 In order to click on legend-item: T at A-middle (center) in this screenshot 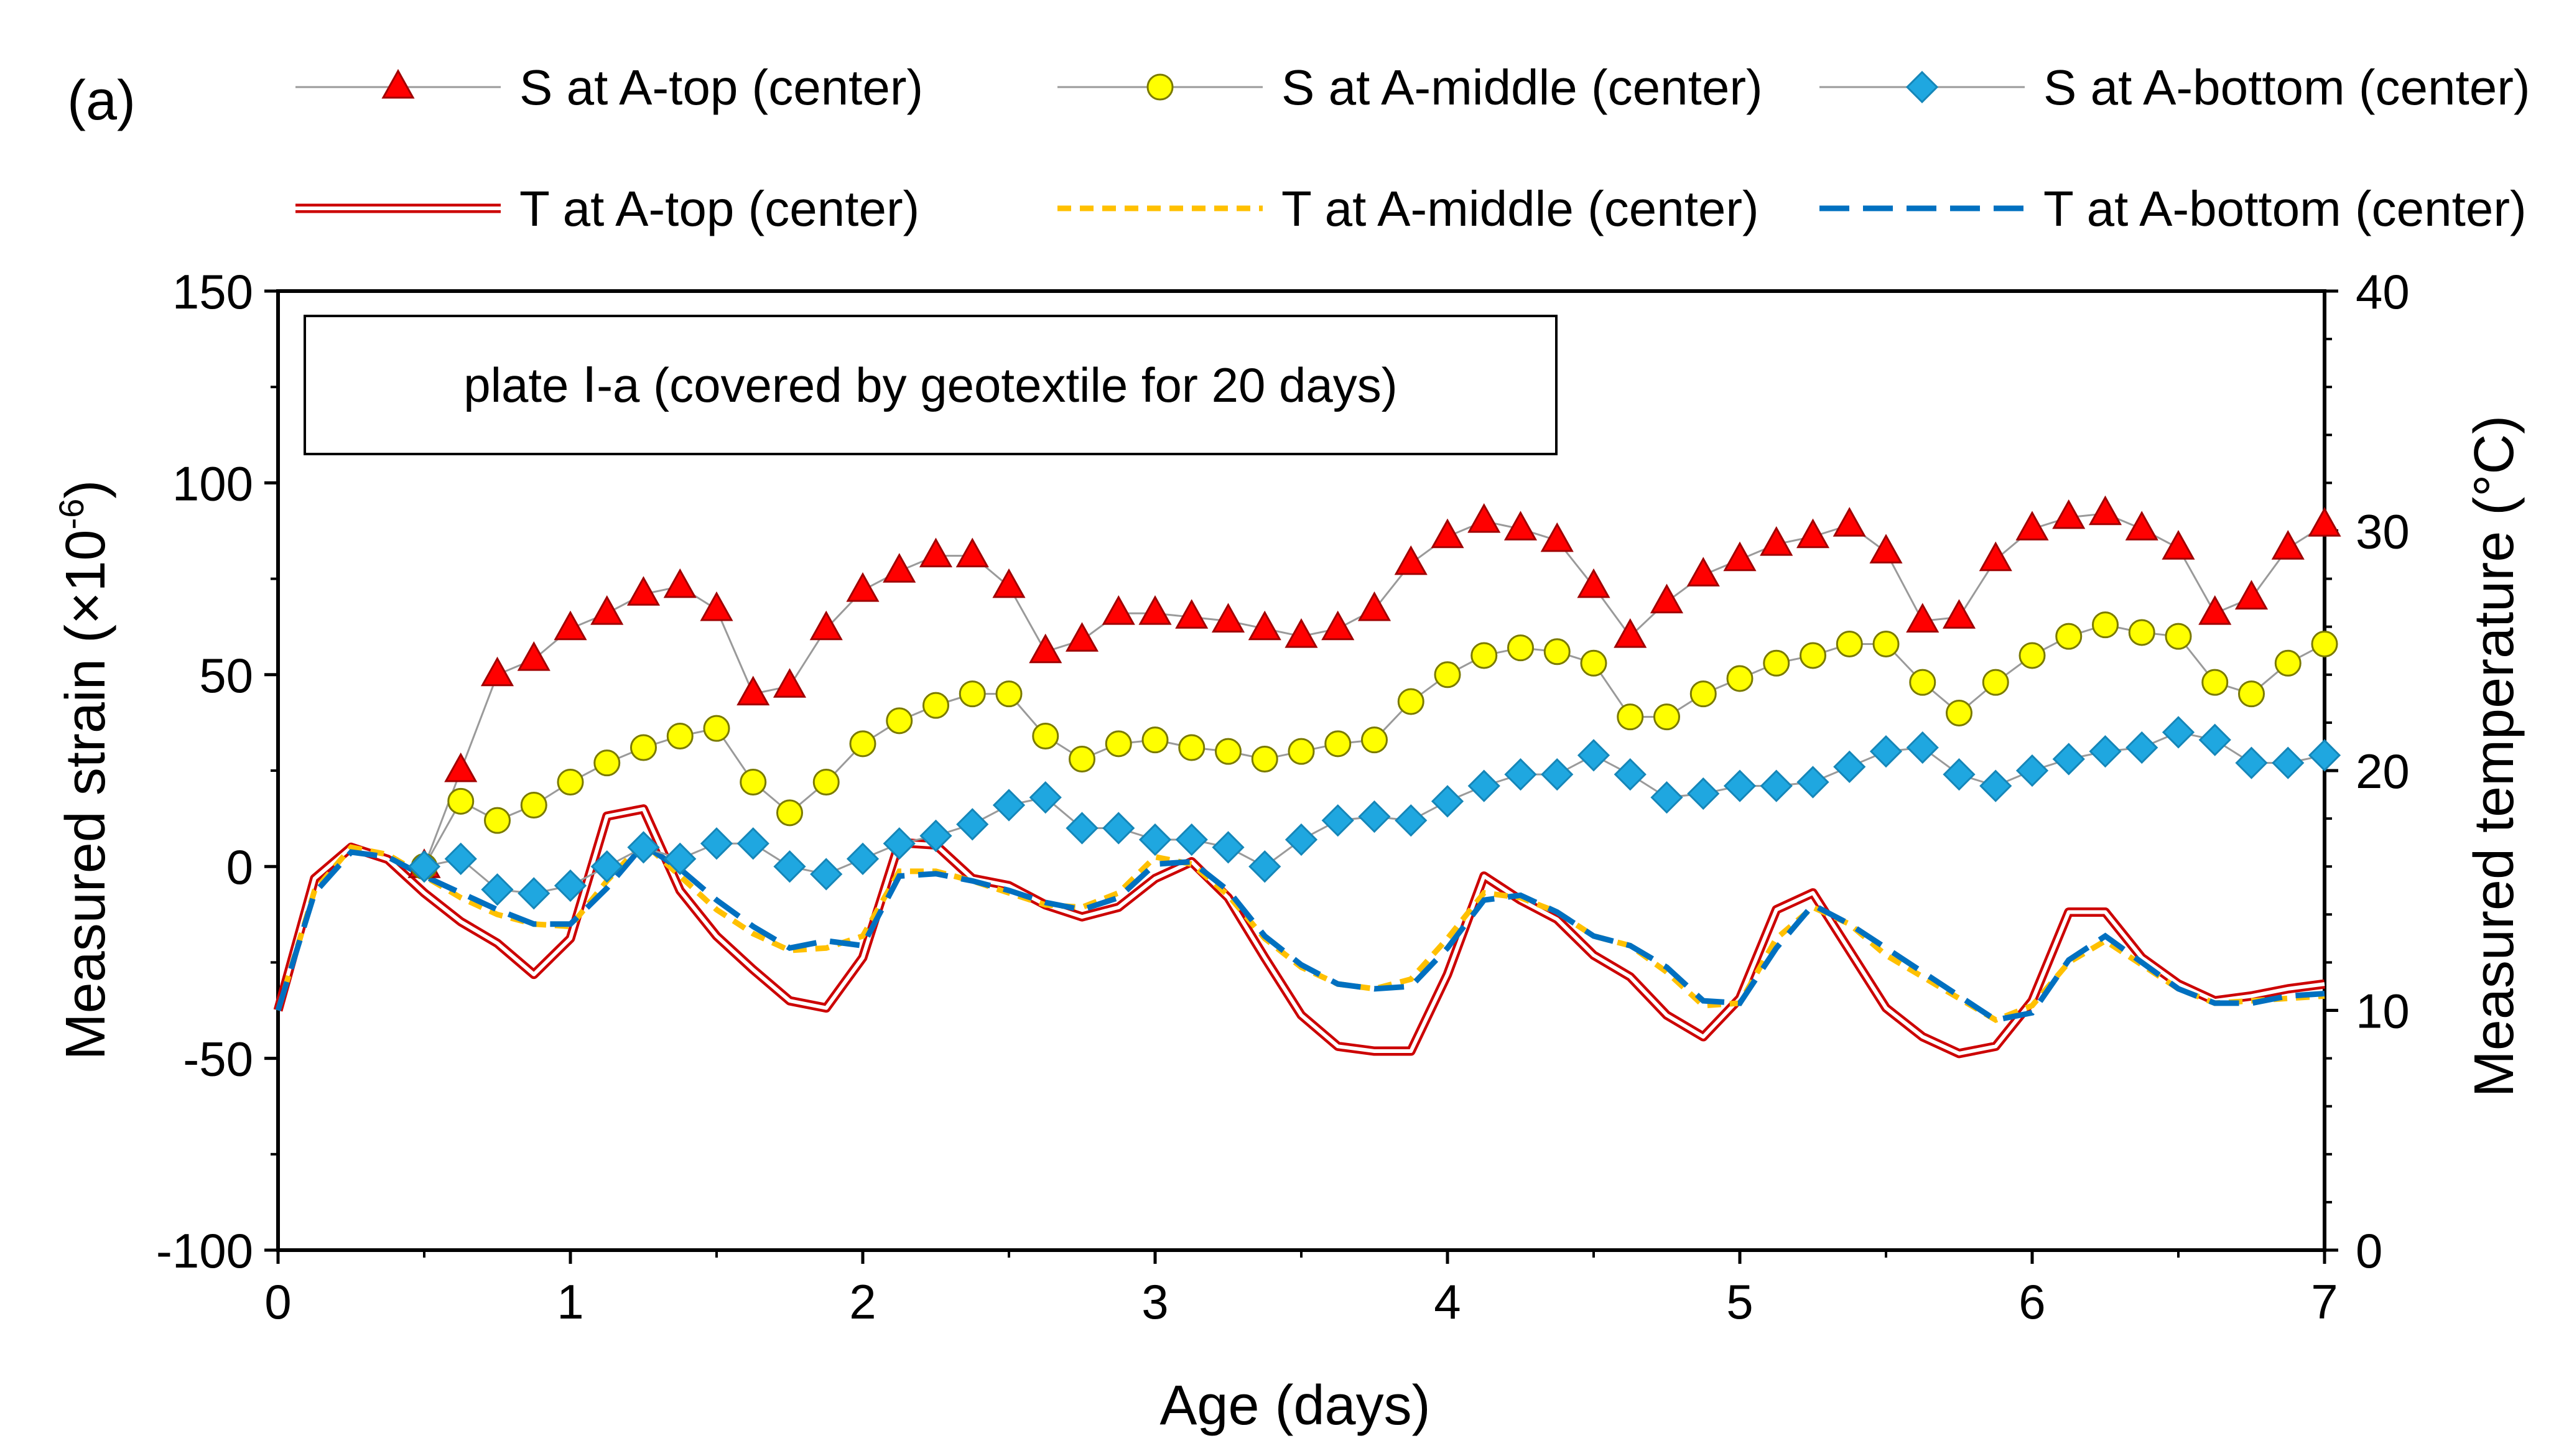, I will do `click(1408, 208)`.